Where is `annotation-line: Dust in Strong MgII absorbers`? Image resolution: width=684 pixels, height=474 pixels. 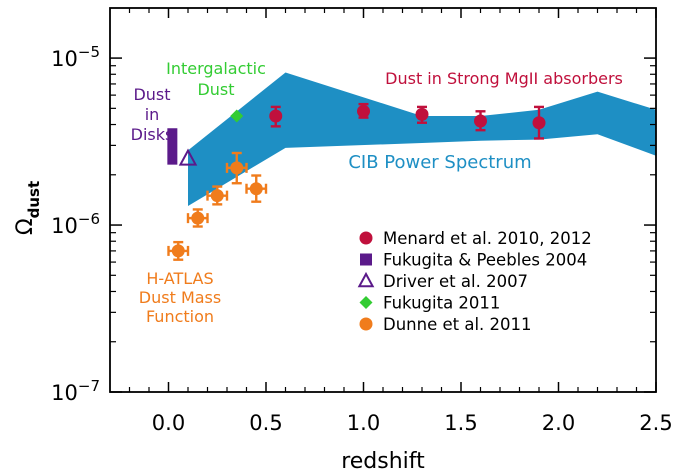 annotation-line: Dust in Strong MgII absorbers is located at coordinates (504, 78).